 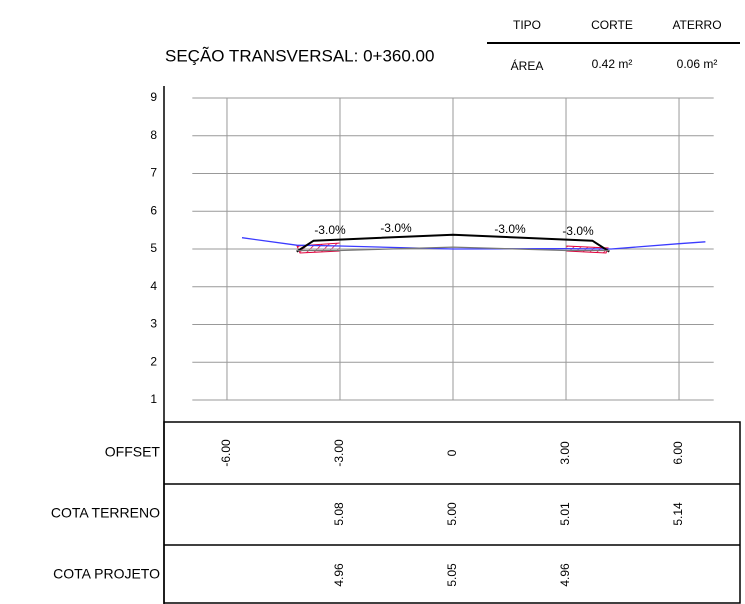 I want to click on y-tick-label: 5, so click(x=153, y=248).